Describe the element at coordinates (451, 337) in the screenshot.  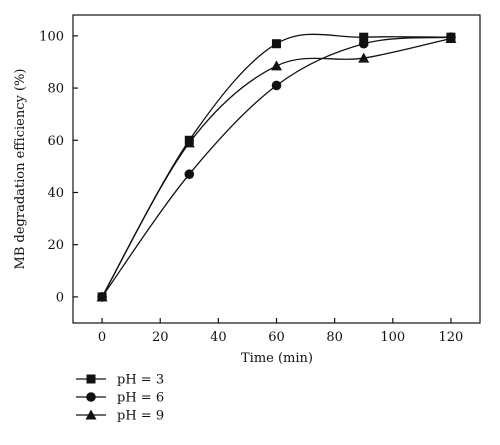
I see `x-tick-label: 120` at that location.